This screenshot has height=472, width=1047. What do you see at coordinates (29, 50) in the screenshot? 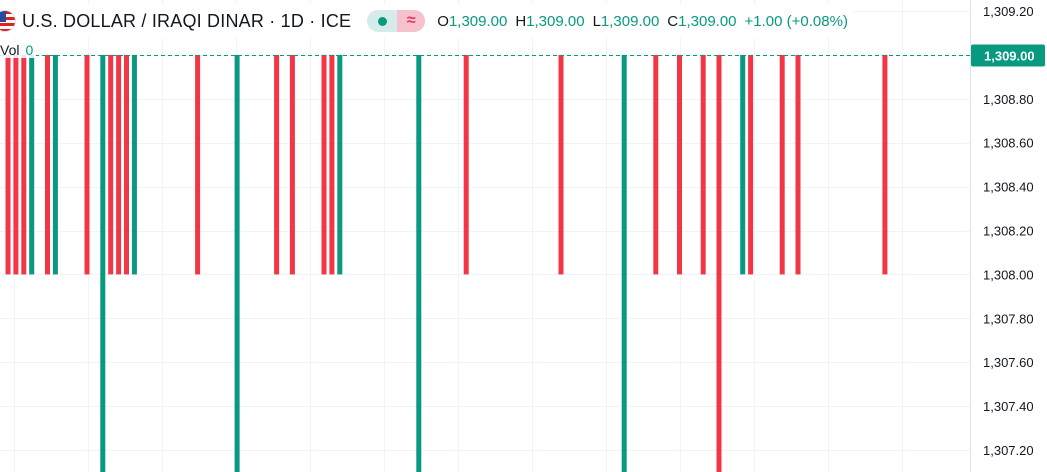
I see `volume-value: 0` at bounding box center [29, 50].